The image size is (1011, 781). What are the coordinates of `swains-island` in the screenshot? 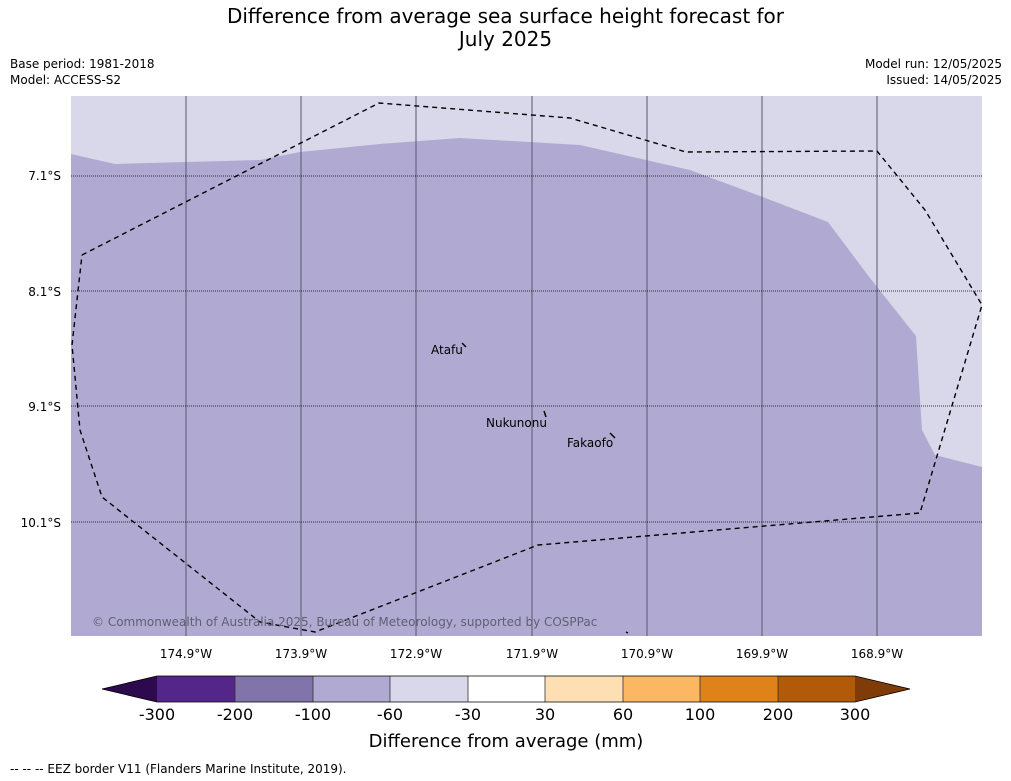 It's located at (627, 632).